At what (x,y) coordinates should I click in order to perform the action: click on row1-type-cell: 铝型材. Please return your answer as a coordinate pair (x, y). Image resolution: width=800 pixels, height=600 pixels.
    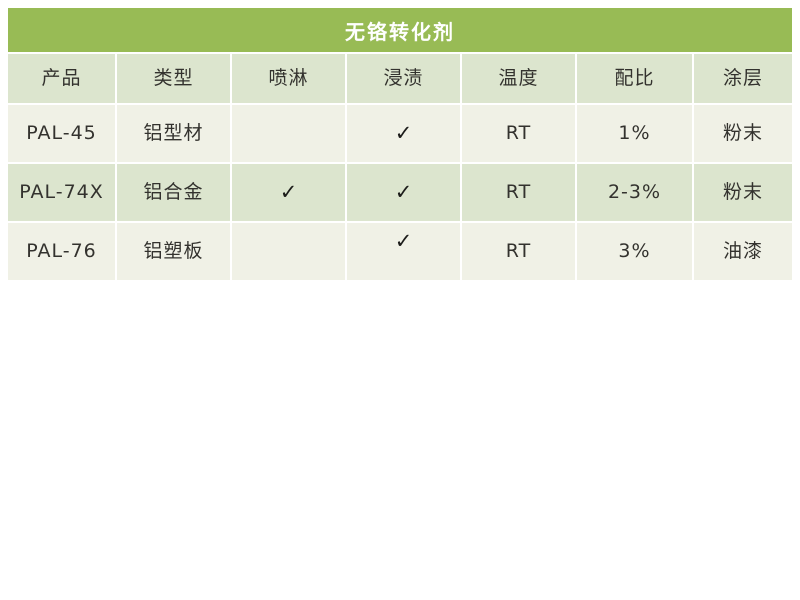
    Looking at the image, I should click on (173, 133).